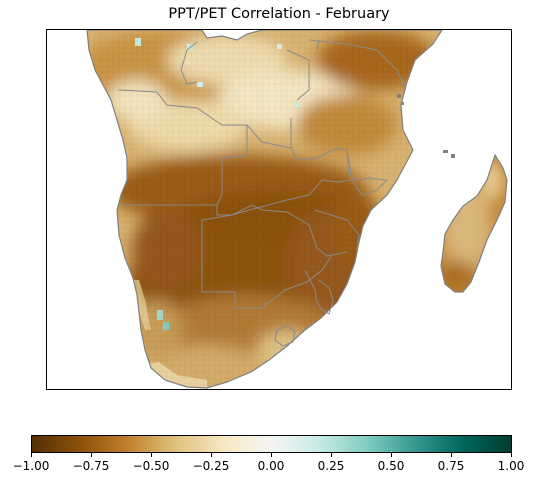  What do you see at coordinates (31, 466) in the screenshot?
I see `colorbar-tick-label: −1.00` at bounding box center [31, 466].